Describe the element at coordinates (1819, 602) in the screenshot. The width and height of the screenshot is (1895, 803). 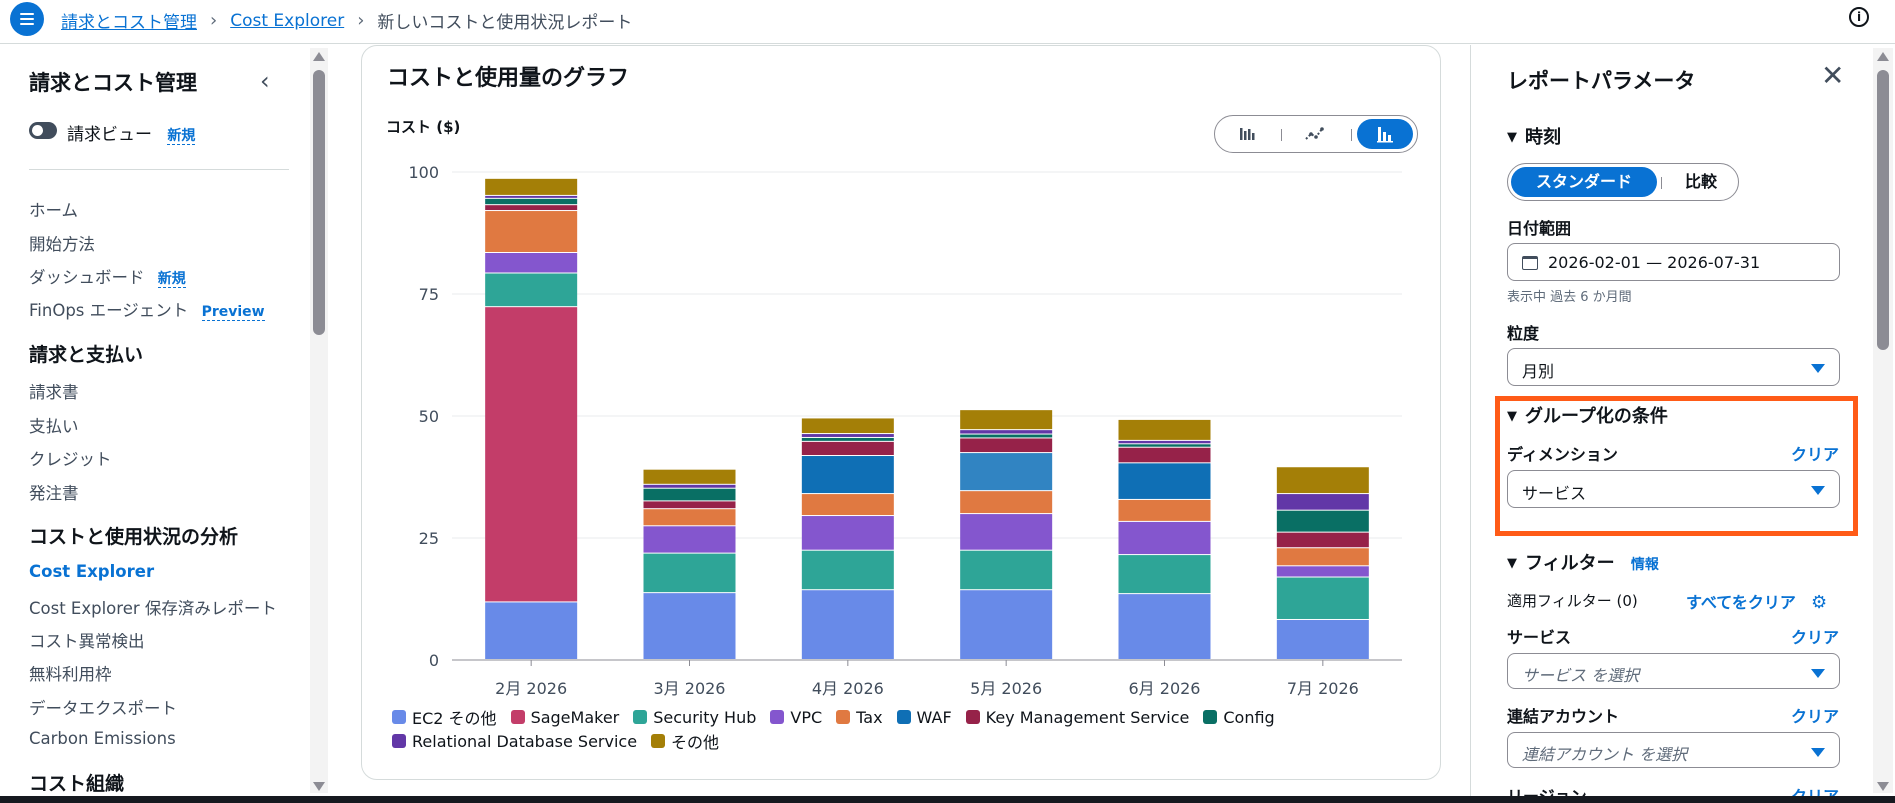
I see `settings-gear-icon: ⚙` at that location.